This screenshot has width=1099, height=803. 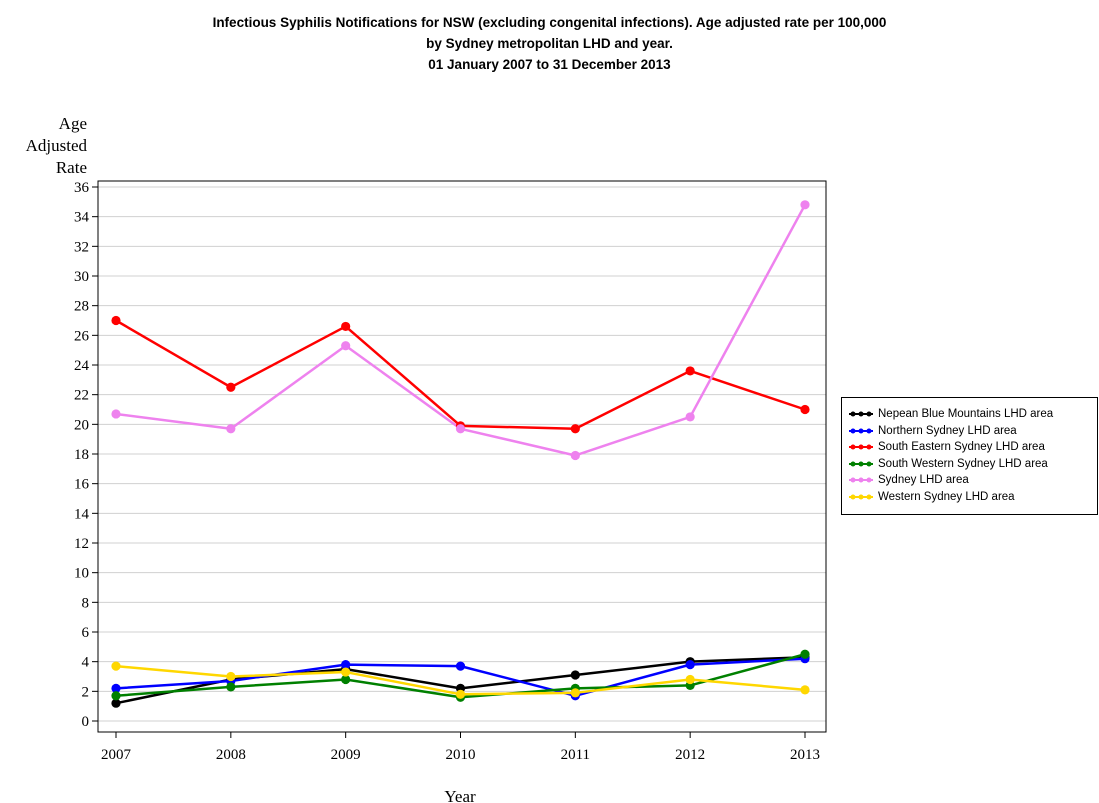 I want to click on data-point-s0-2007, so click(x=116, y=703).